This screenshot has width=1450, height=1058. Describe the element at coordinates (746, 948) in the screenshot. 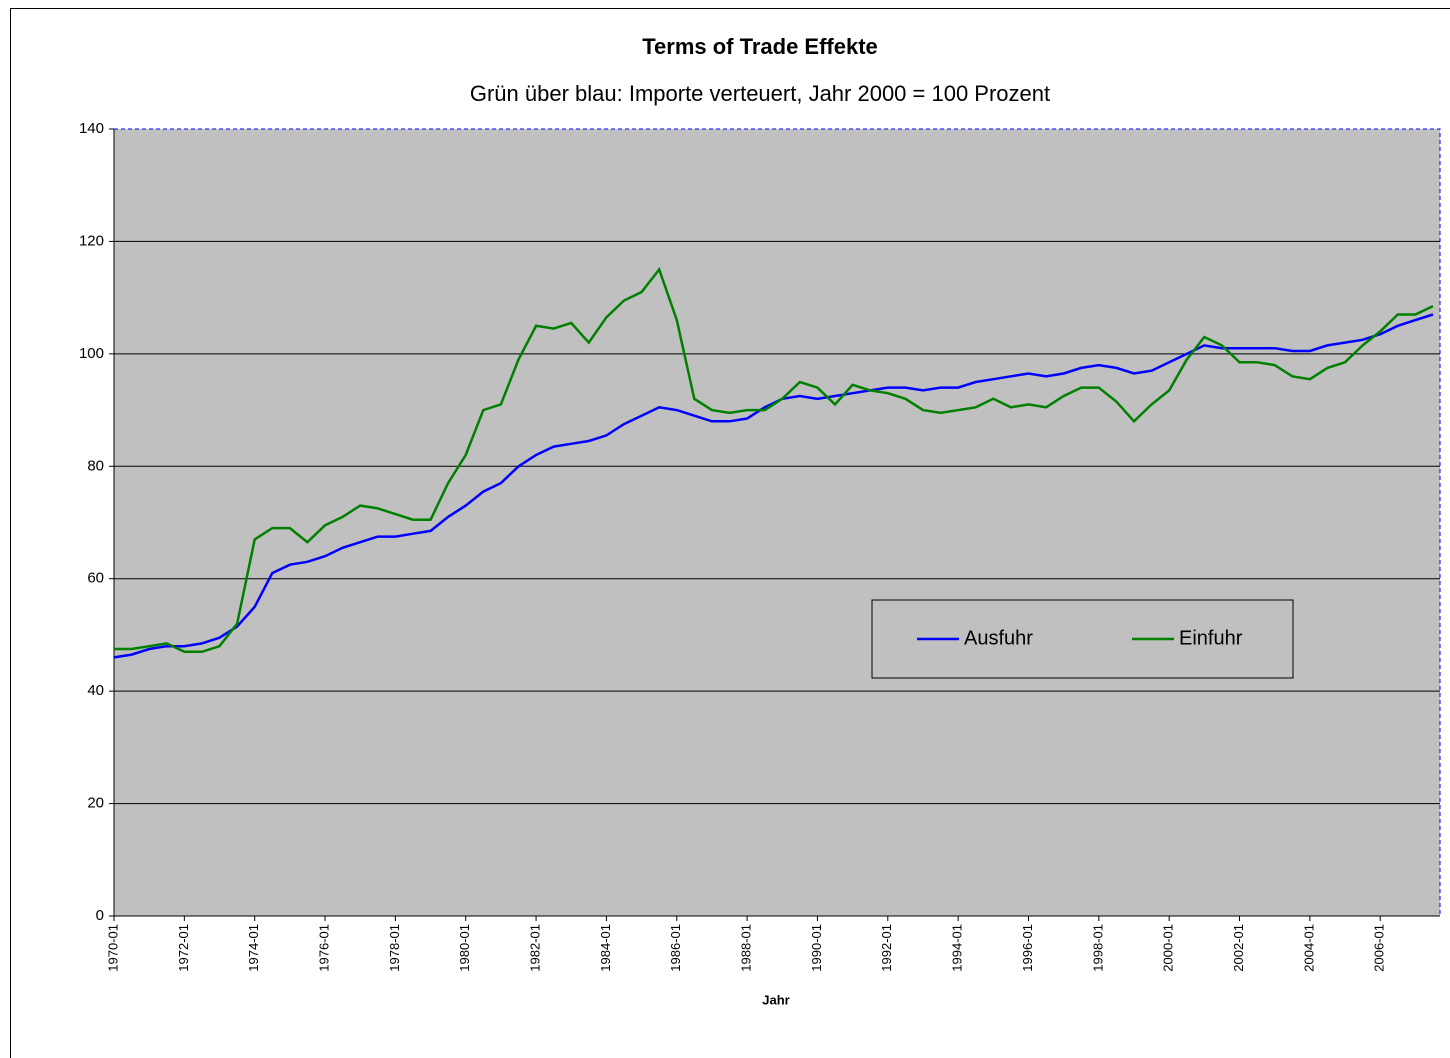

I see `x-tick-label: 1988-01` at that location.